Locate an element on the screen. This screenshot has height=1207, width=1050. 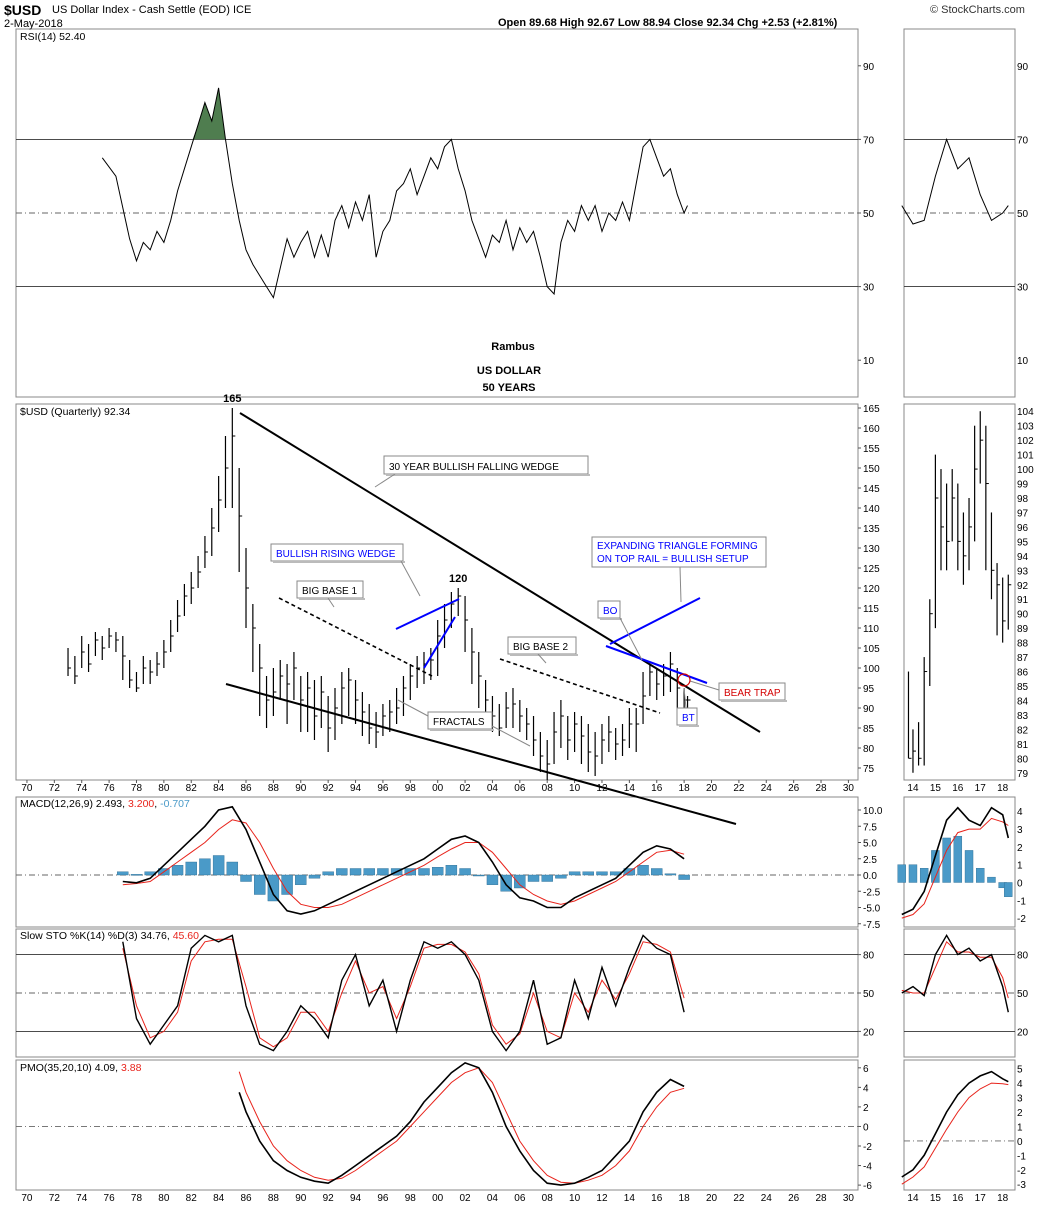
bear-trap-label-text: BEAR TRAP is located at coordinates (752, 693).